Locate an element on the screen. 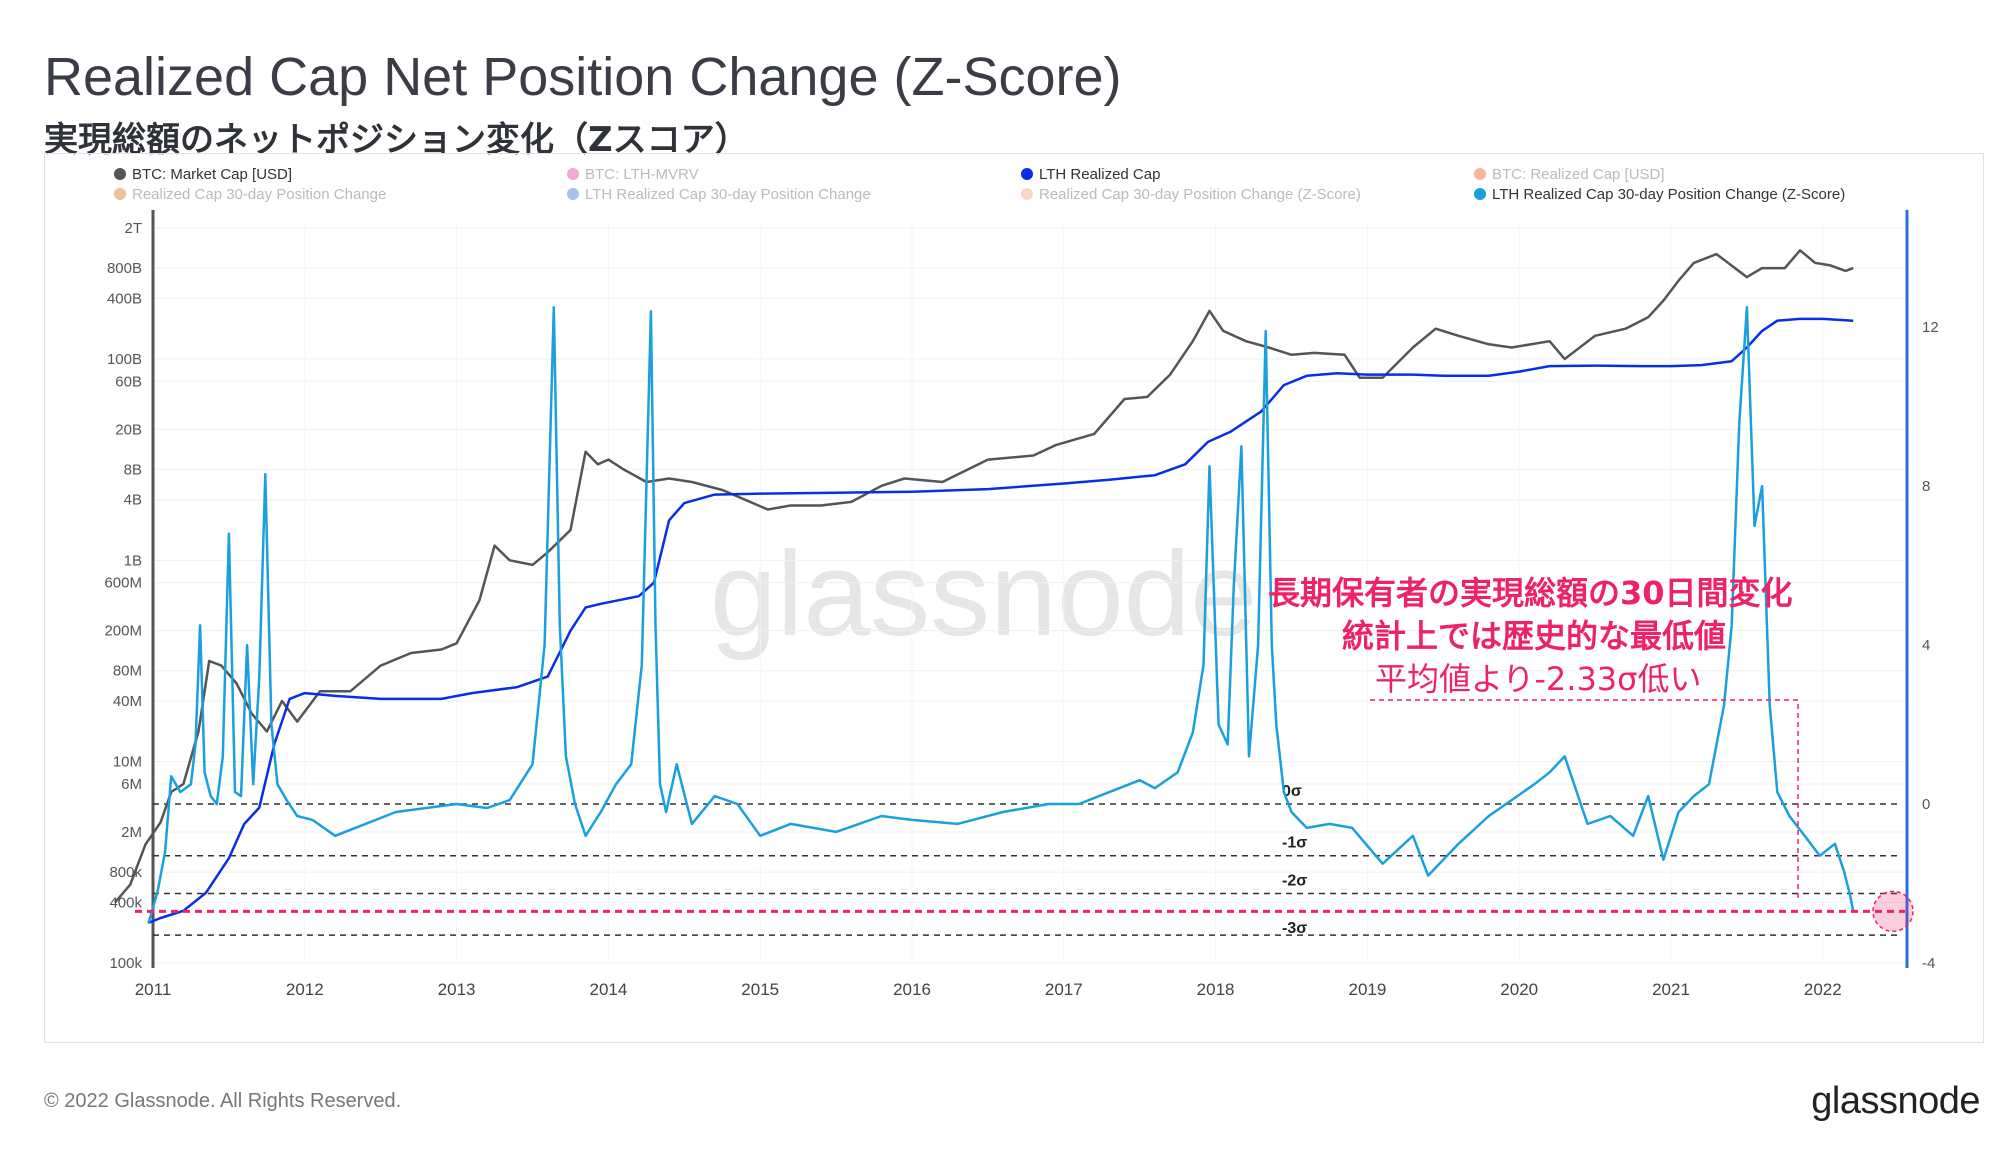  y-left-tick-label: 60B is located at coordinates (128, 381).